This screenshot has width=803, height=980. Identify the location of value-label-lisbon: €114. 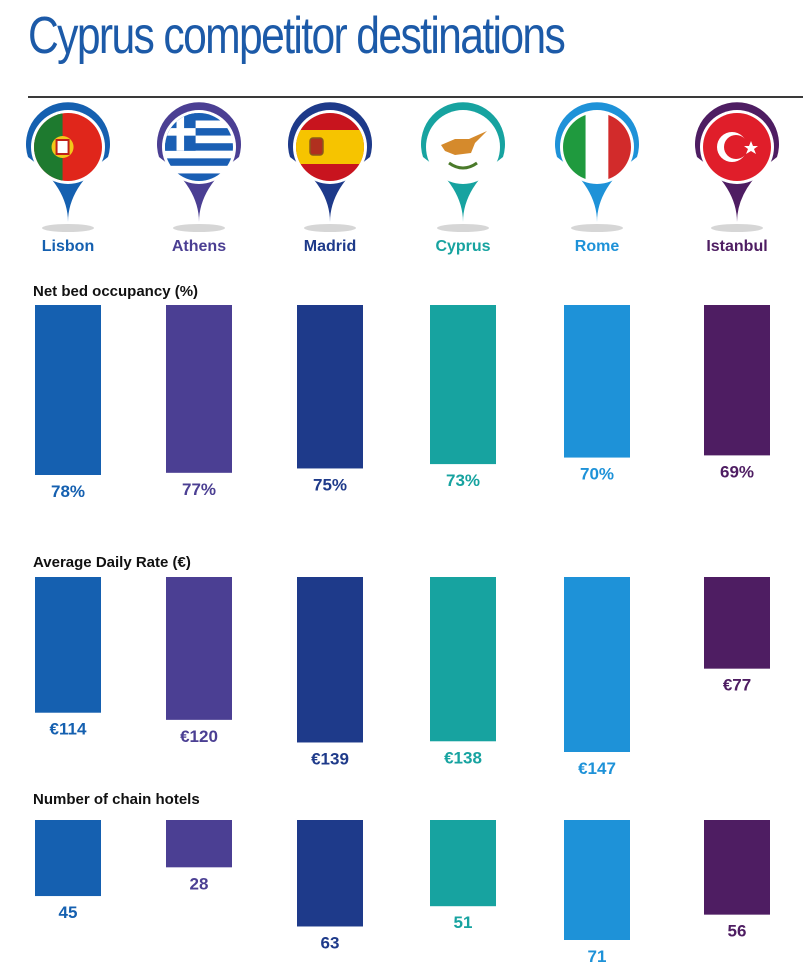
(68, 729).